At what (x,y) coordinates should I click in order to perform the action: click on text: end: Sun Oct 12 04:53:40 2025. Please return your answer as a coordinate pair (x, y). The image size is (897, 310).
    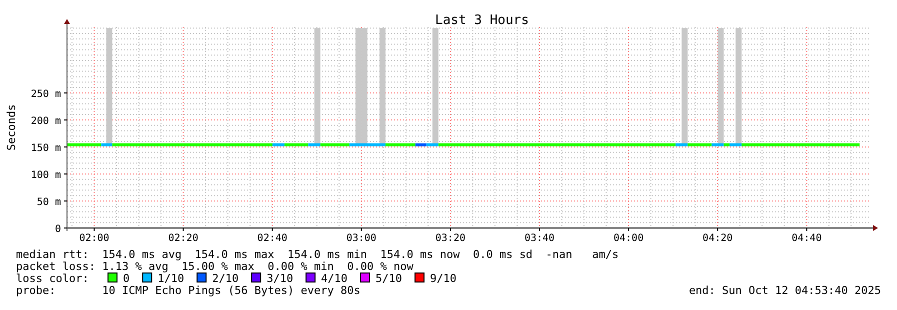
    Looking at the image, I should click on (784, 290).